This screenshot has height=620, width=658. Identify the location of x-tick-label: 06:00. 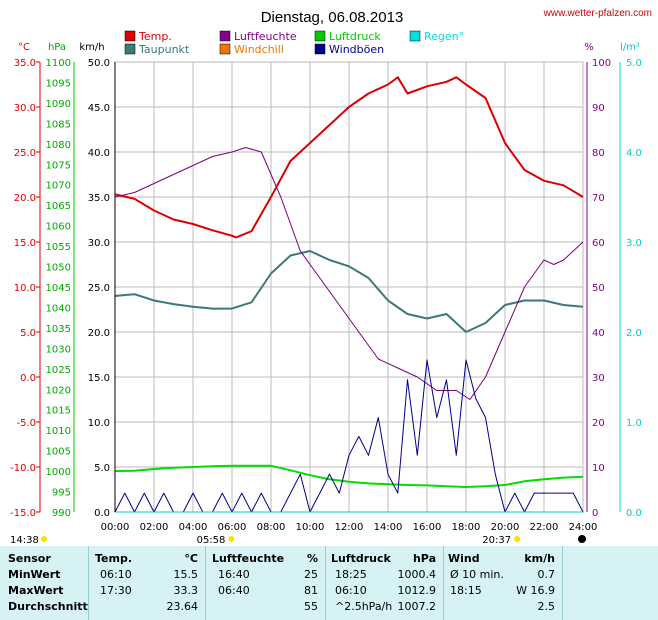
(232, 527).